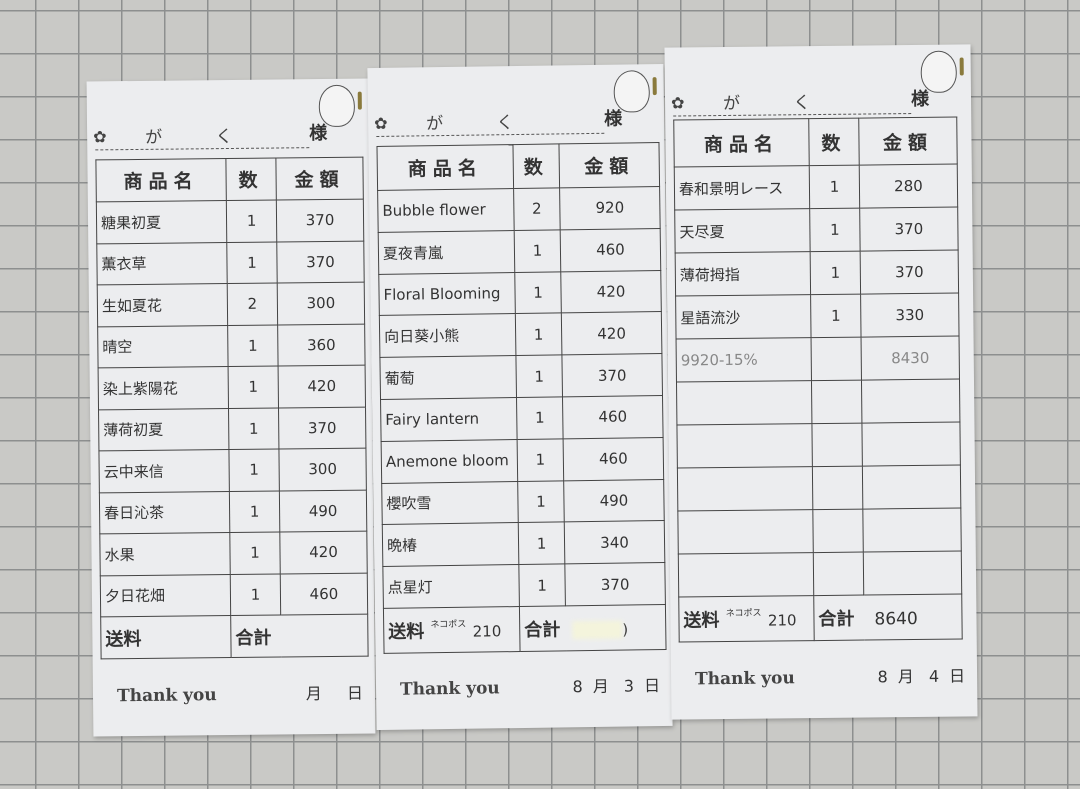  I want to click on clover-icon: ✿, so click(677, 103).